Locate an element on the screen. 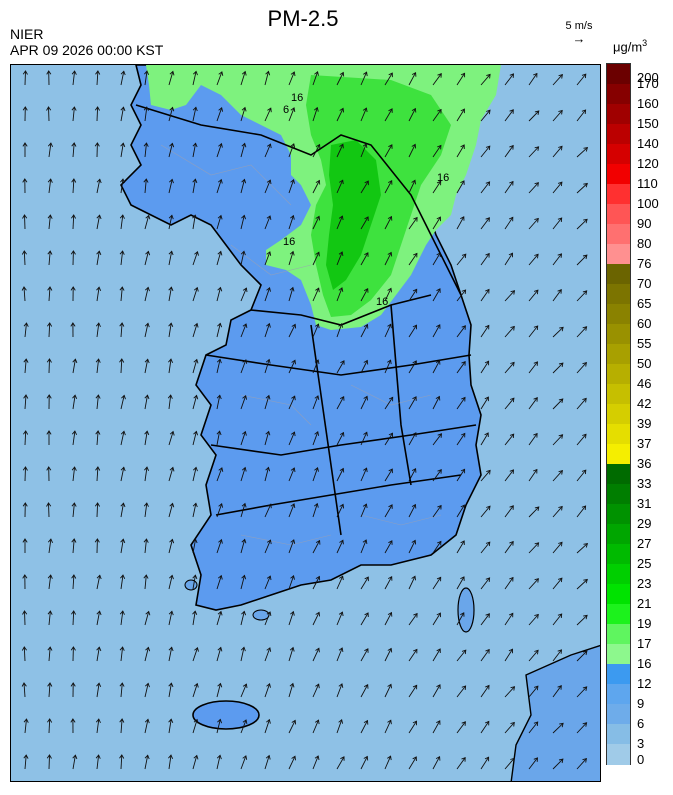 The height and width of the screenshot is (795, 673). colorbar-tick-label: 37 is located at coordinates (644, 443).